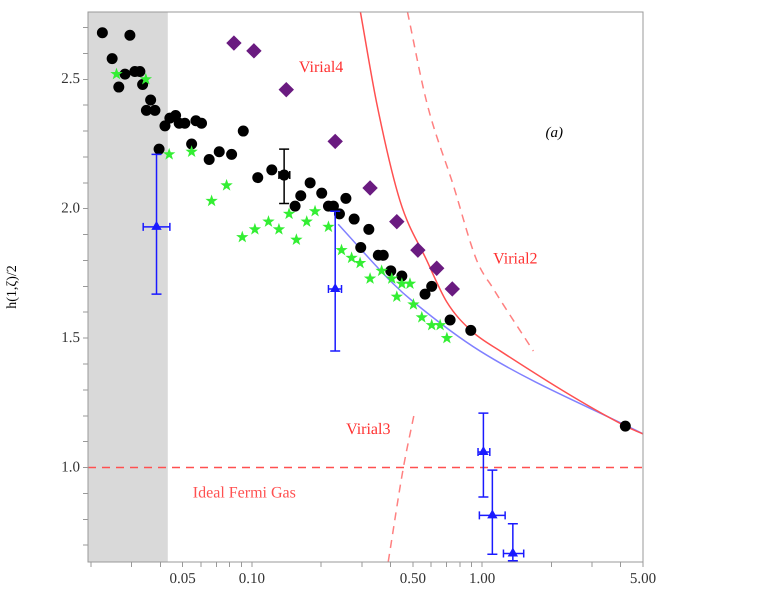  I want to click on x-tick-label: 1.00, so click(482, 578).